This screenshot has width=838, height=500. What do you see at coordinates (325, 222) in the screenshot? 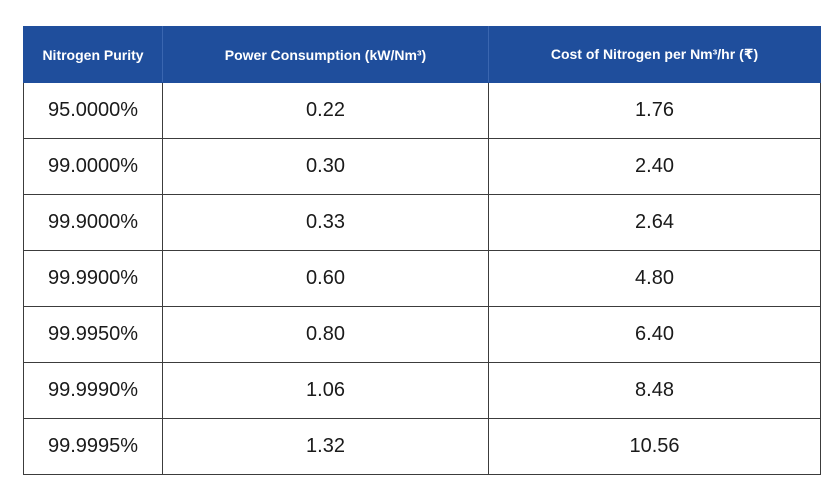
I see `power-cell: 0.33` at bounding box center [325, 222].